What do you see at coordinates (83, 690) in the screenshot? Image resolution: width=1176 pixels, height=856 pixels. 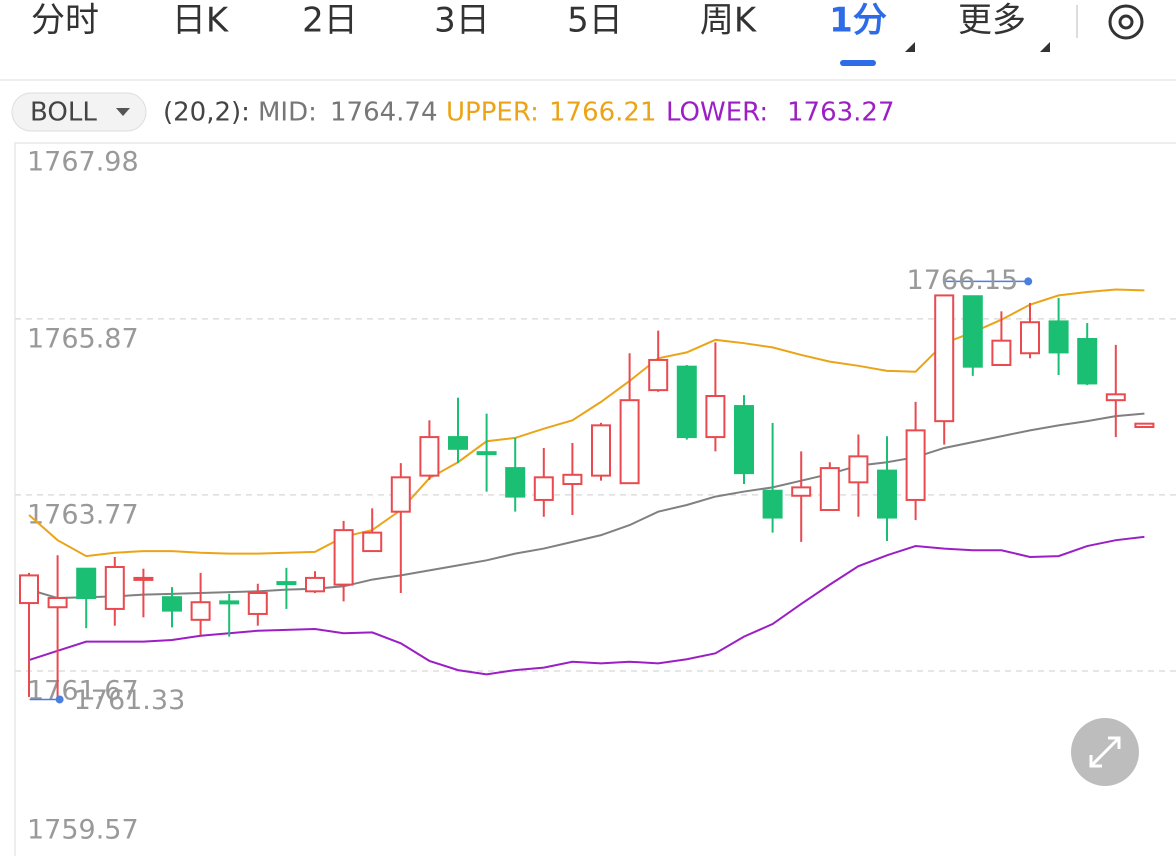 I see `y-tick-label: 1761.67` at bounding box center [83, 690].